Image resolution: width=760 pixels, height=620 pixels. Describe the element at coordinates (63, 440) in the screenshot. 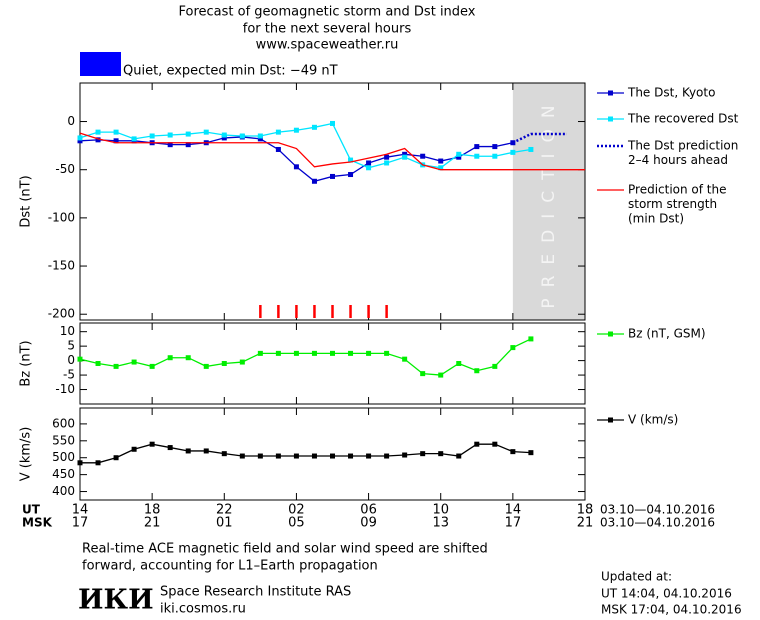

I see `y-tick-label: 550` at that location.